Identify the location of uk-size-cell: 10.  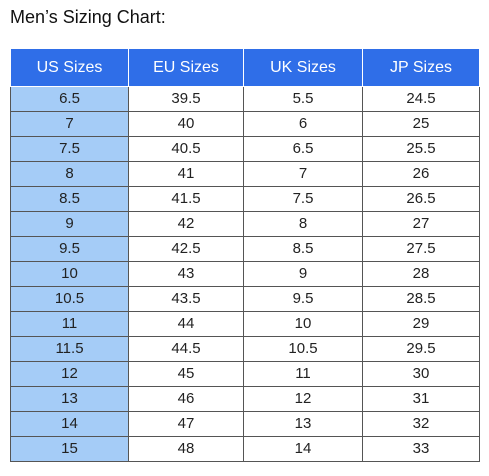
(303, 324).